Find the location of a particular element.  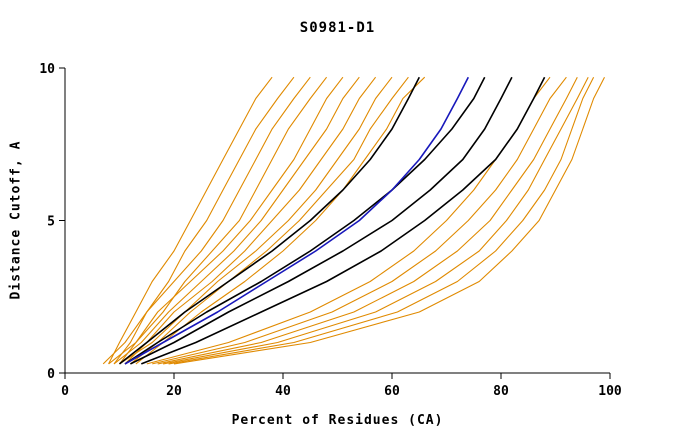

x-tick-label: 40 is located at coordinates (283, 391).